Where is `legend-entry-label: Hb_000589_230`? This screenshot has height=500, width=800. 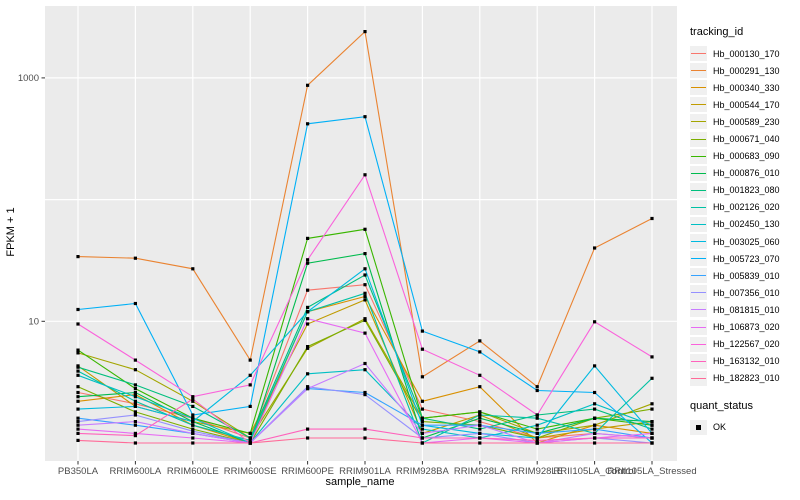 legend-entry-label: Hb_000589_230 is located at coordinates (746, 121).